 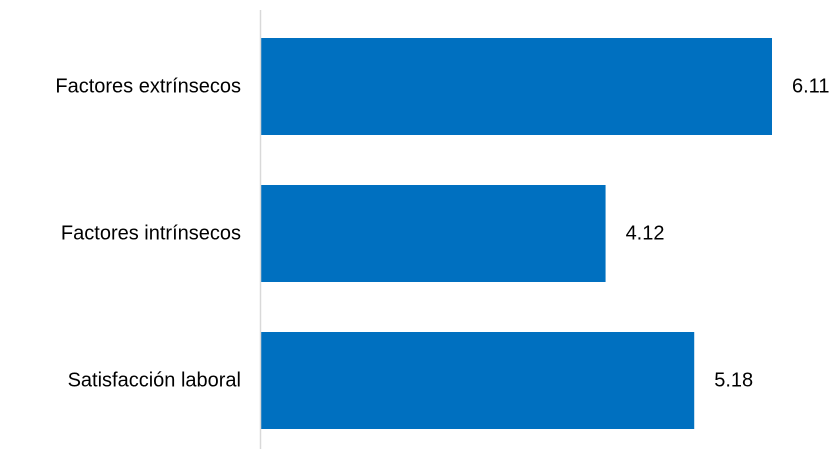 What do you see at coordinates (148, 87) in the screenshot?
I see `category-label-0: Factores extrínsecos` at bounding box center [148, 87].